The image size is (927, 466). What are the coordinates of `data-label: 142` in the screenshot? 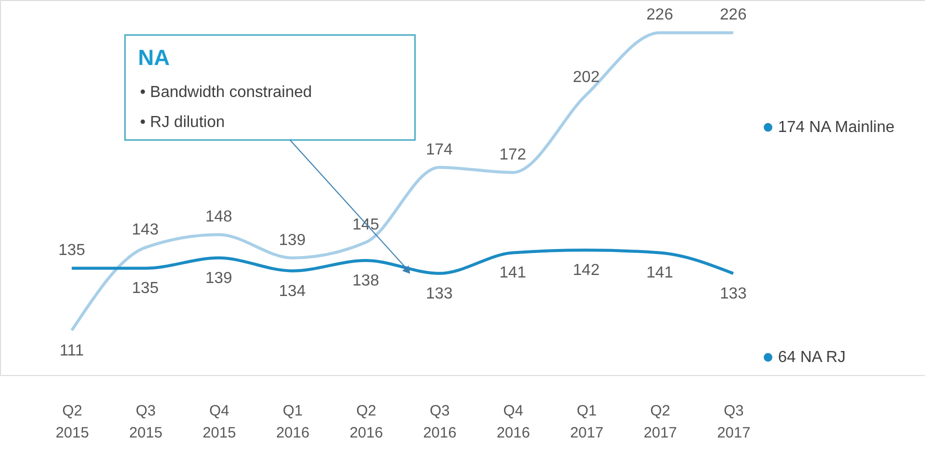 It's located at (586, 271).